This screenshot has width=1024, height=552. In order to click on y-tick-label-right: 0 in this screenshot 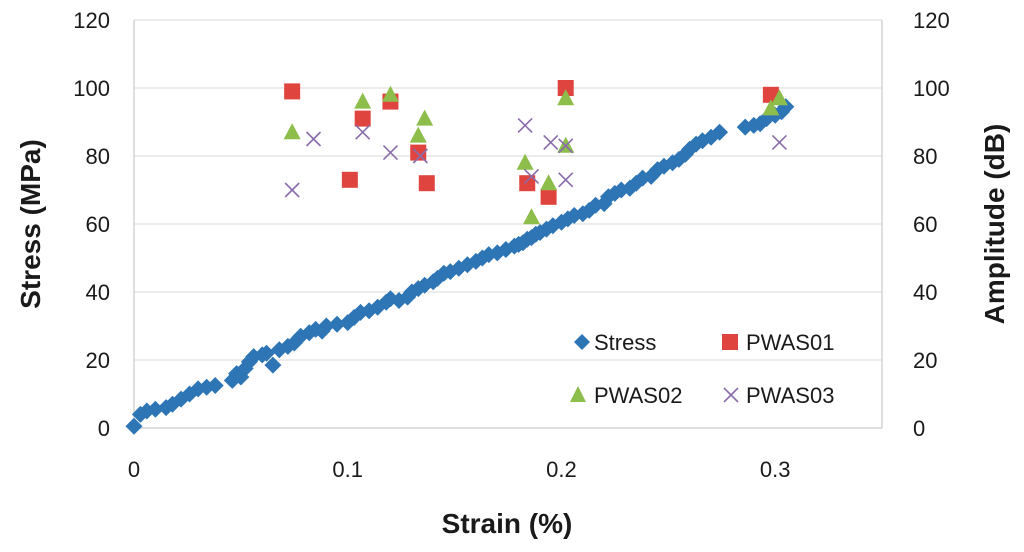, I will do `click(919, 428)`.